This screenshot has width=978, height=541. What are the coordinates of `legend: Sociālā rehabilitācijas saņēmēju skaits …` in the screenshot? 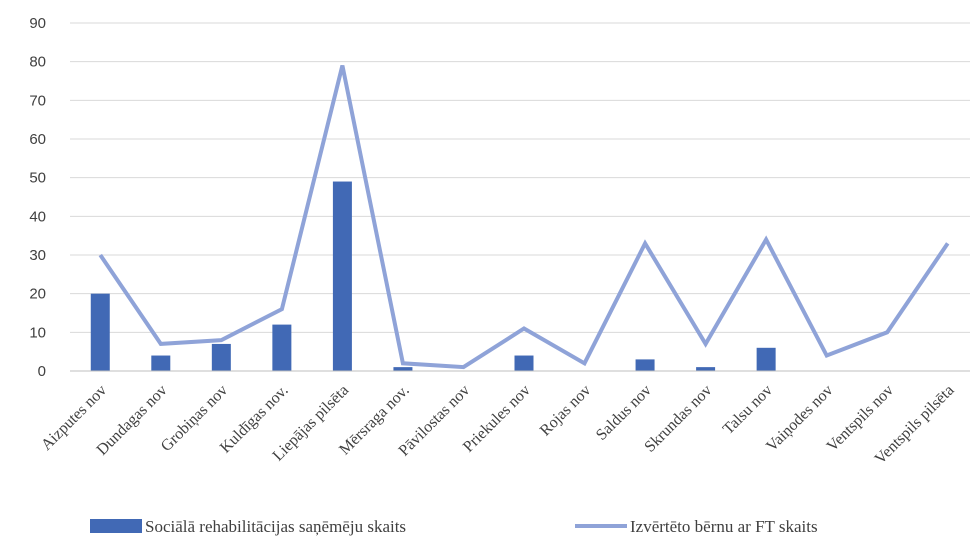 It's located at (454, 526).